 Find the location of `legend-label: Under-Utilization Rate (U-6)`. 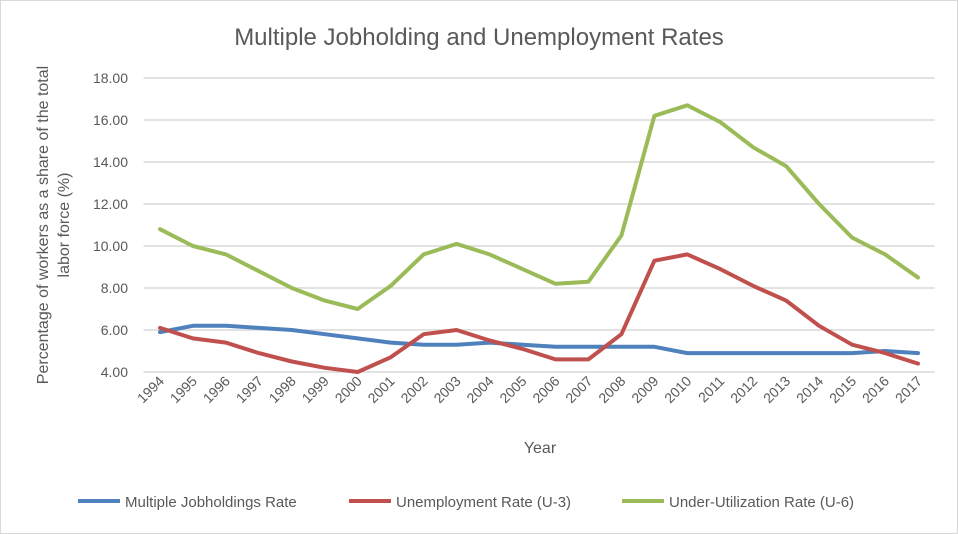

legend-label: Under-Utilization Rate (U-6) is located at coordinates (761, 502).